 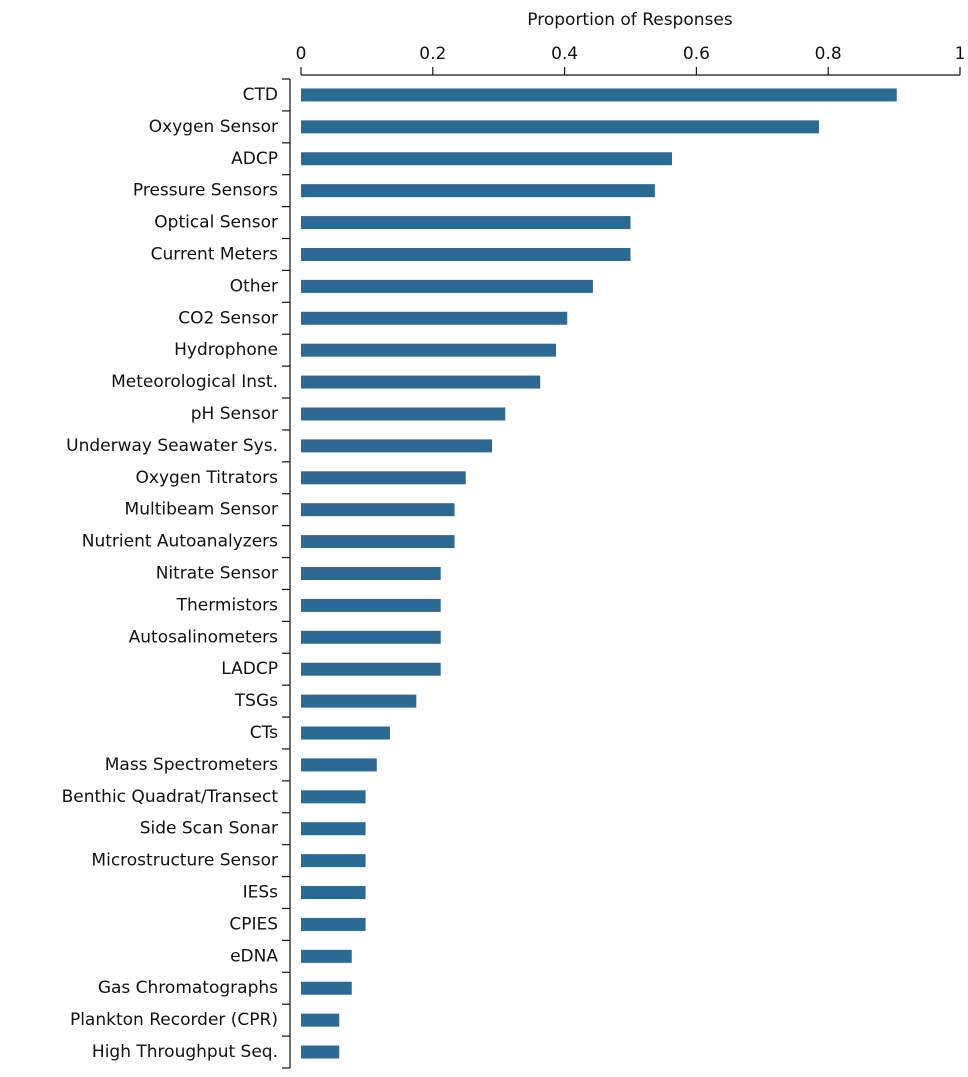 What do you see at coordinates (213, 127) in the screenshot?
I see `y-tick-label: Oxygen Sensor` at bounding box center [213, 127].